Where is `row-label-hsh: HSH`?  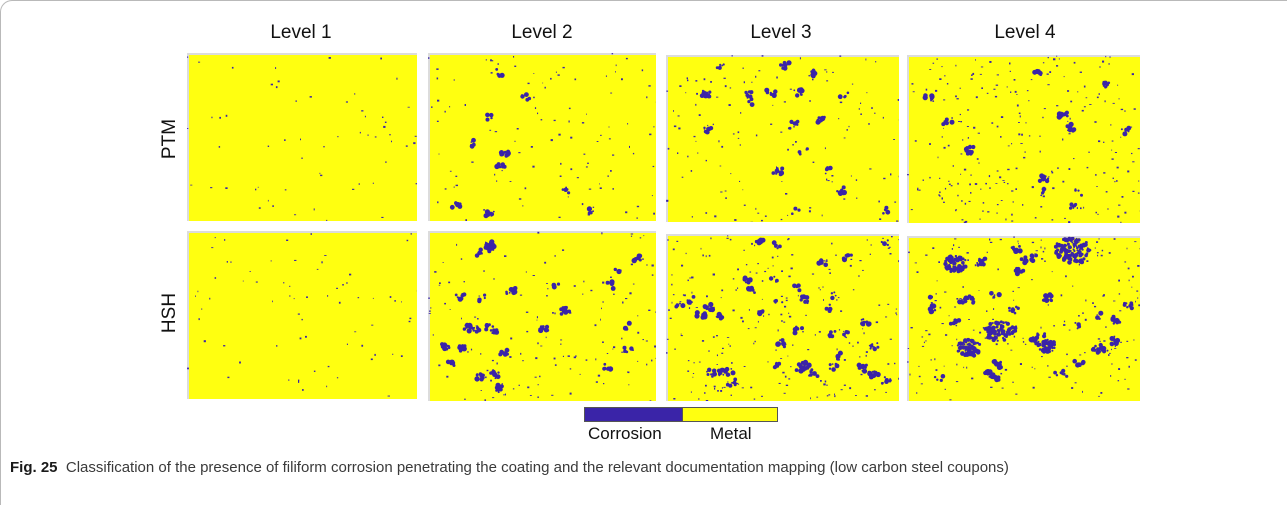 row-label-hsh: HSH is located at coordinates (169, 313).